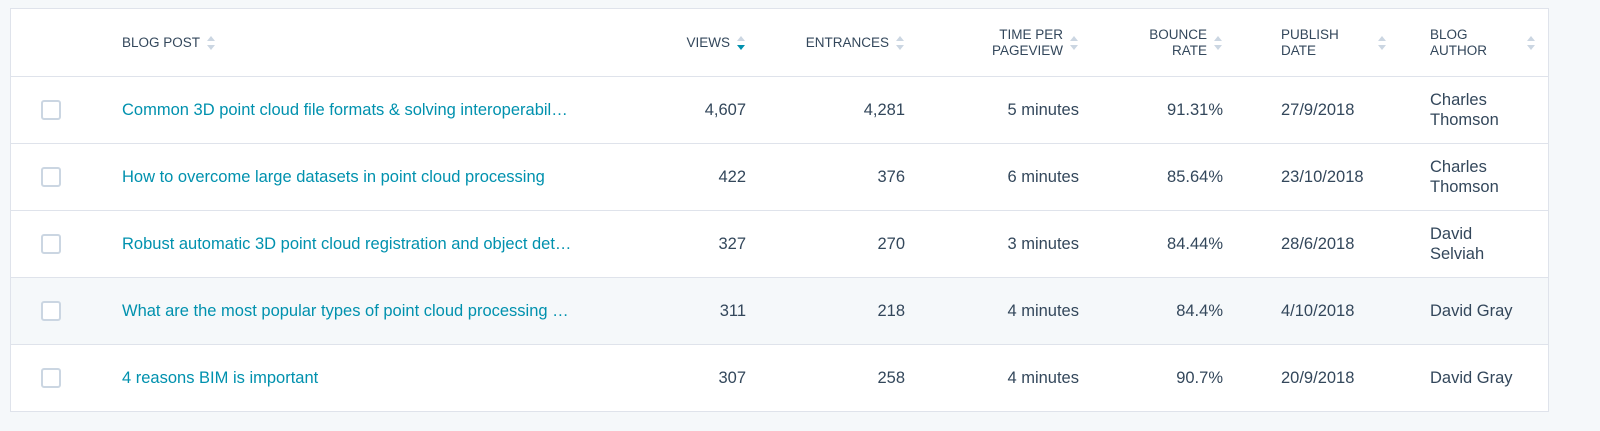 Image resolution: width=1600 pixels, height=431 pixels. What do you see at coordinates (992, 110) in the screenshot?
I see `table-cell: 5 minutes` at bounding box center [992, 110].